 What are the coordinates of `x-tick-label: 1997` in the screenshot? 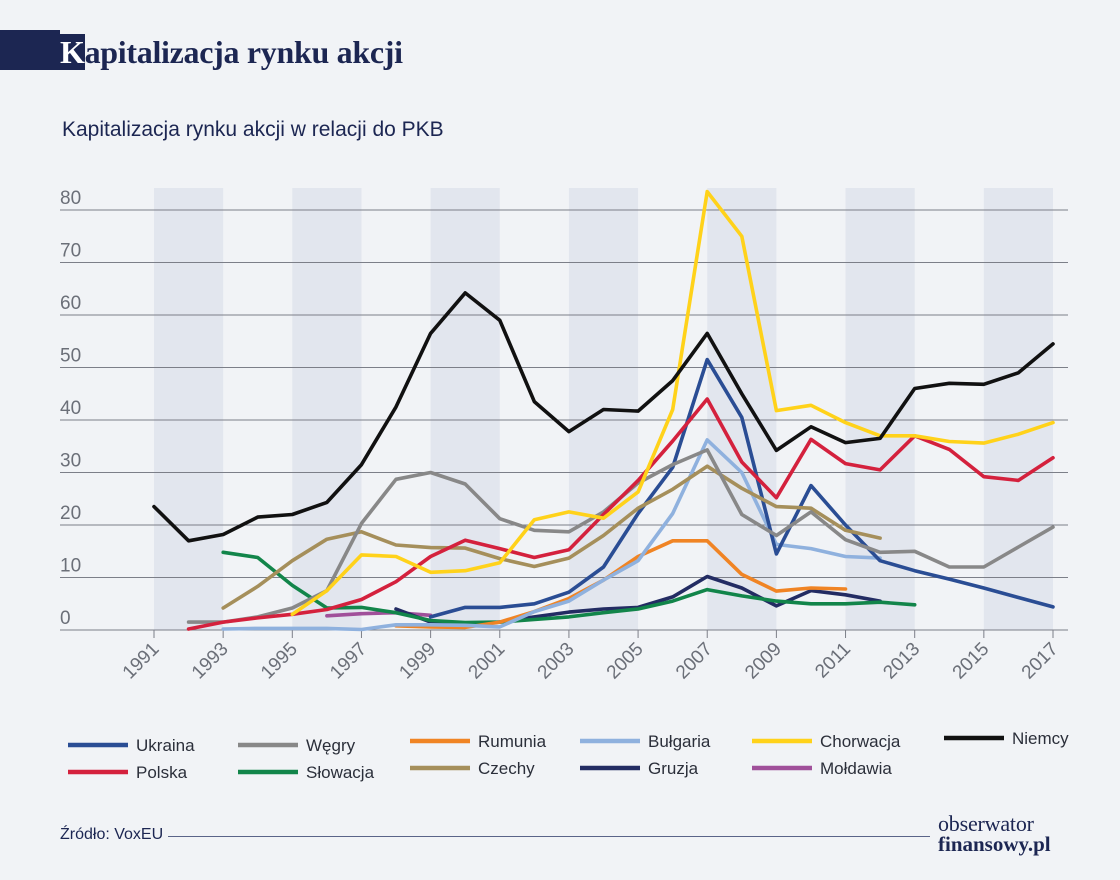 It's located at (348, 661).